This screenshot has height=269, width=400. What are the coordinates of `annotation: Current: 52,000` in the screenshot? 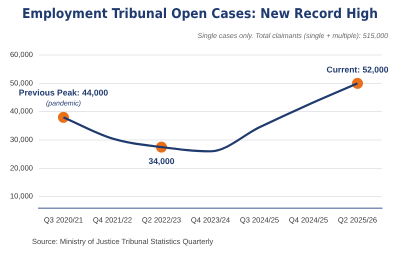 It's located at (357, 69).